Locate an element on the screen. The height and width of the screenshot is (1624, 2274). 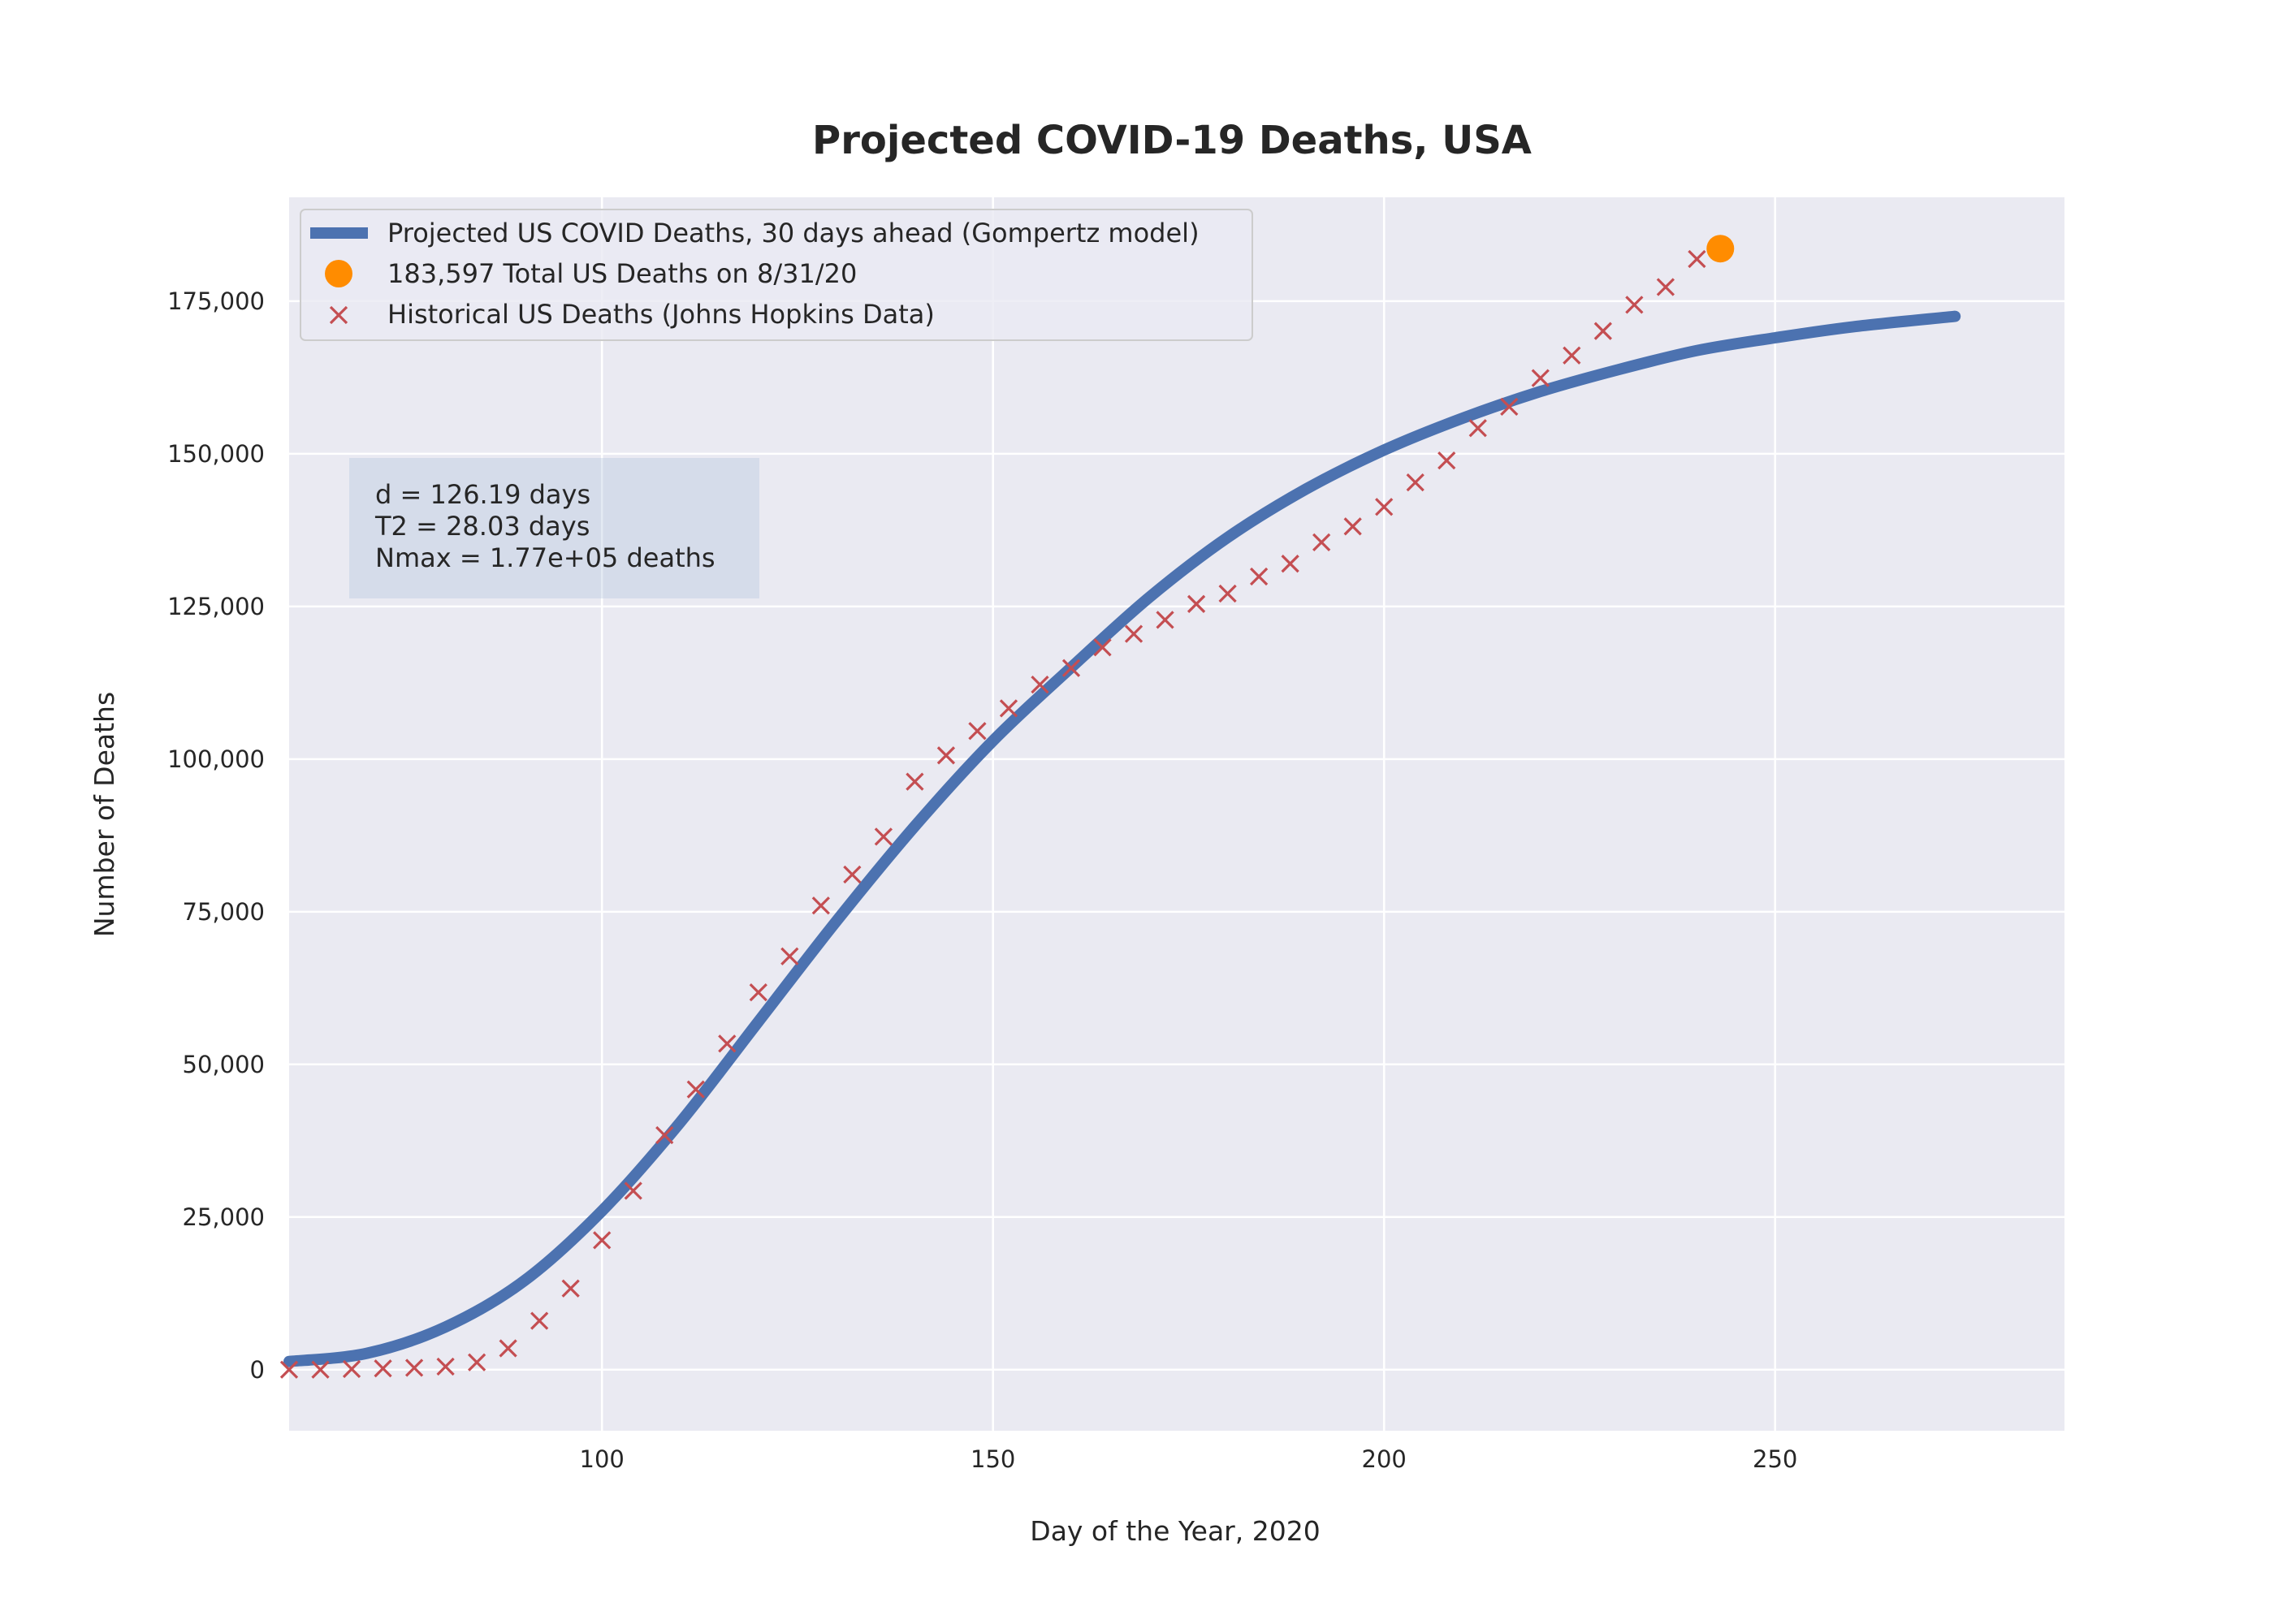
y-tick-label: 75,000 is located at coordinates (224, 912).